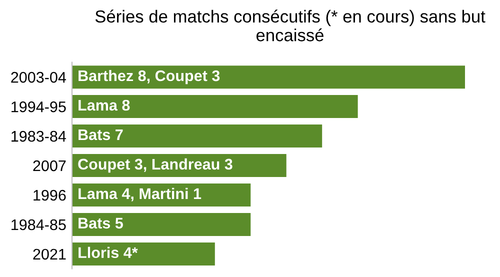  What do you see at coordinates (100, 223) in the screenshot?
I see `data-label: Bats 5` at bounding box center [100, 223].